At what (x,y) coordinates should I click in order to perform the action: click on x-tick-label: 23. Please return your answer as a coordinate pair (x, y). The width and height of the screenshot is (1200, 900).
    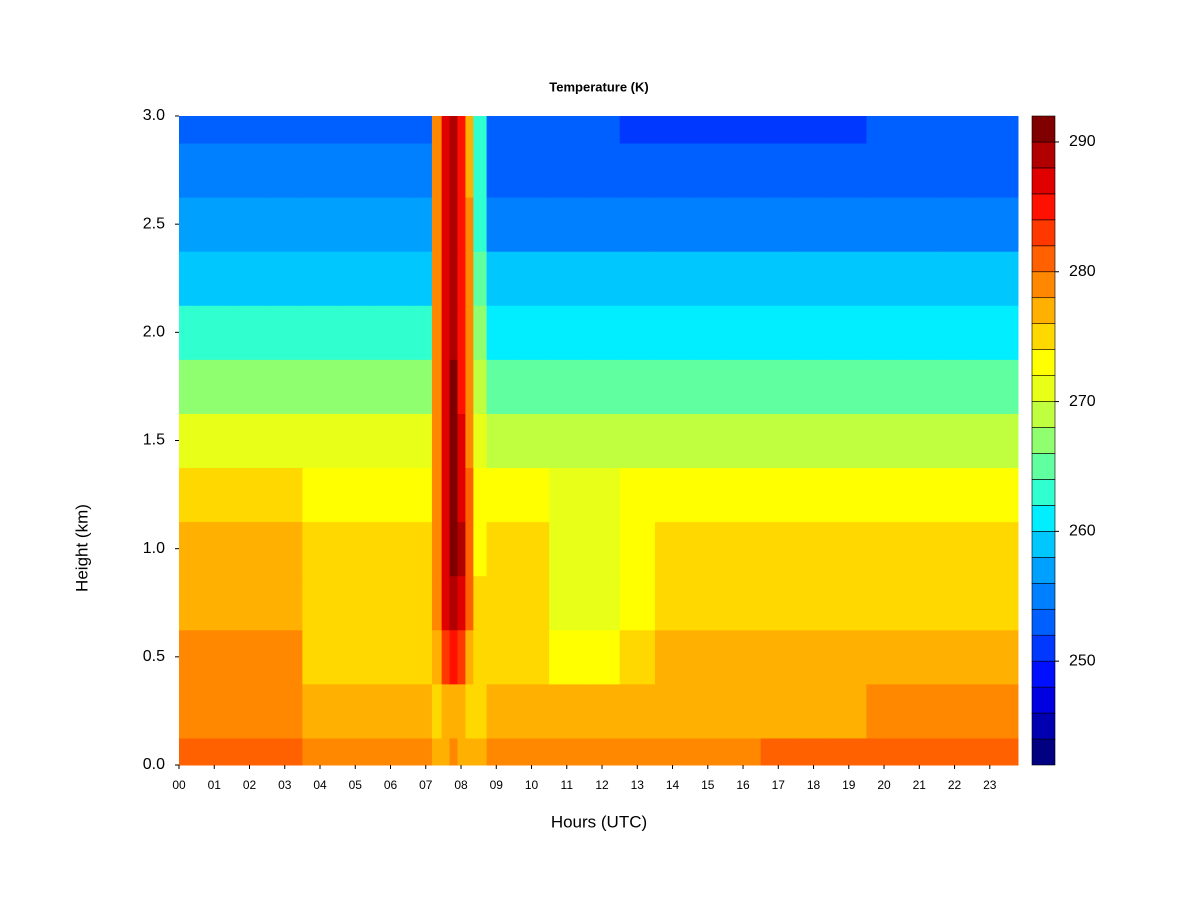
    Looking at the image, I should click on (990, 785).